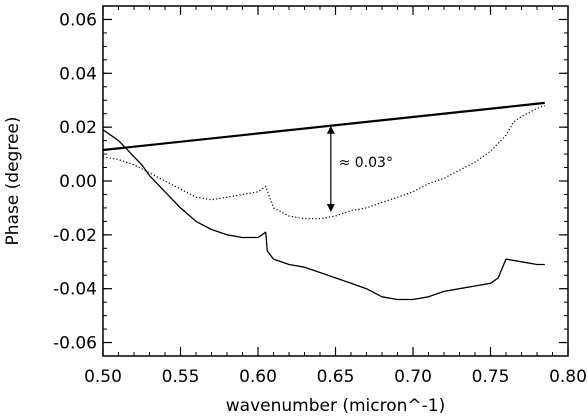 The width and height of the screenshot is (588, 418). What do you see at coordinates (78, 20) in the screenshot?
I see `y-tick-label: 0.06` at bounding box center [78, 20].